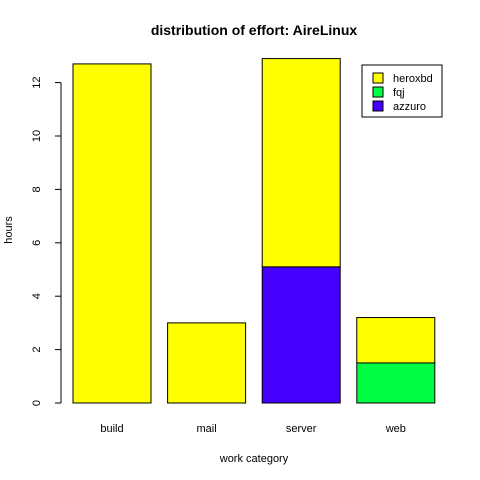  What do you see at coordinates (301, 163) in the screenshot?
I see `bar-server-heroxbd` at bounding box center [301, 163].